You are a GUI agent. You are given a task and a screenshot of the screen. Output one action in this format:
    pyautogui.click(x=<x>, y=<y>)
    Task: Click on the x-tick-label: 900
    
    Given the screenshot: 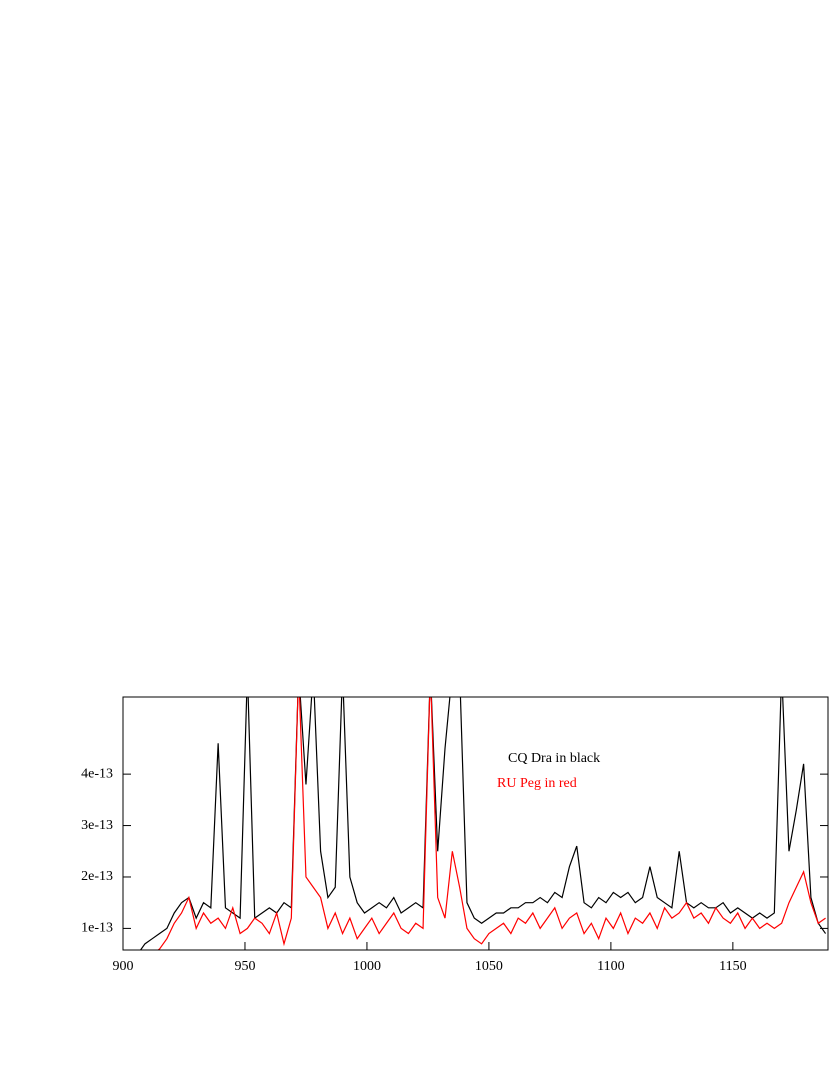 What is the action you would take?
    pyautogui.click(x=123, y=966)
    